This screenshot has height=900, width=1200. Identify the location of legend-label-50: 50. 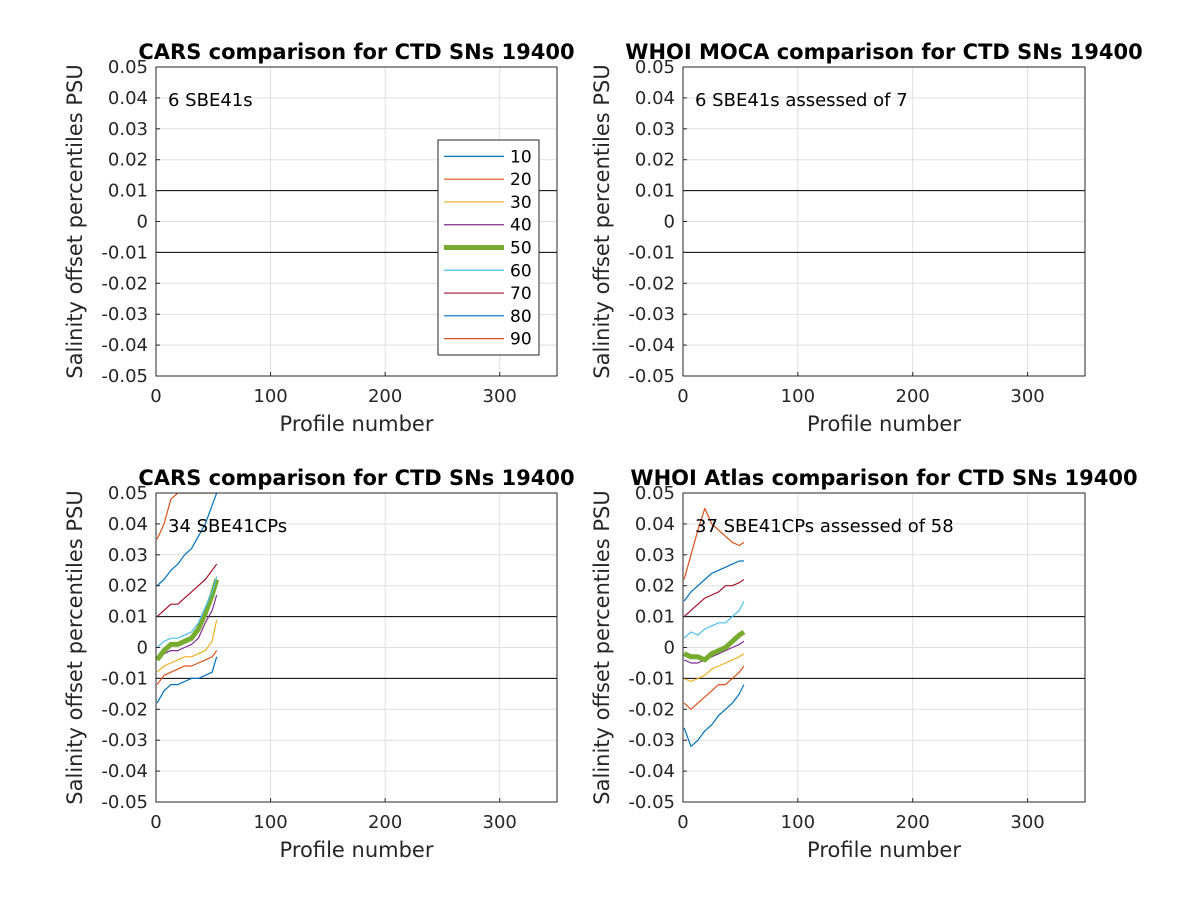
(521, 249).